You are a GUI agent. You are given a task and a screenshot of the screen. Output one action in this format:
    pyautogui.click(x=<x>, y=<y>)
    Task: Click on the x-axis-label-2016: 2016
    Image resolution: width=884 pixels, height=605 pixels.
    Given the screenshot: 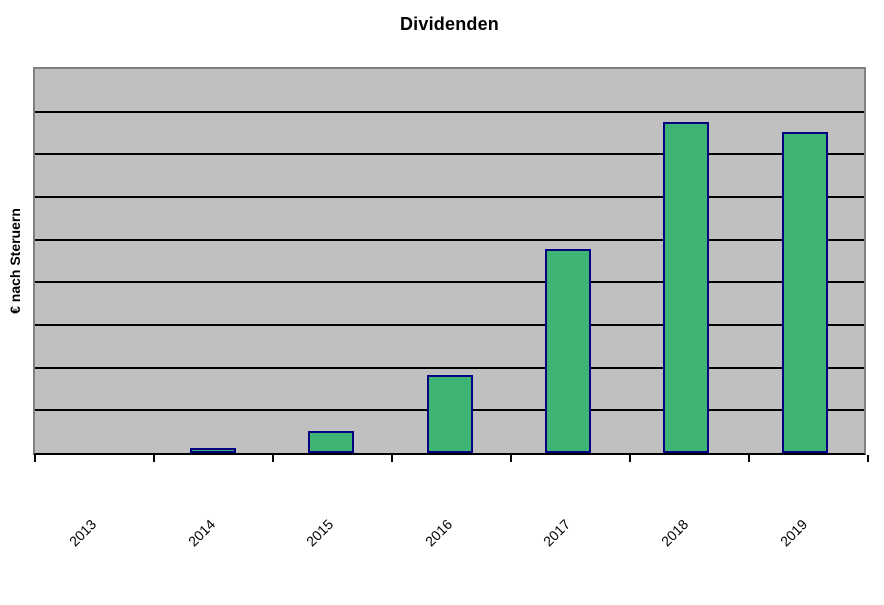 What is the action you would take?
    pyautogui.click(x=438, y=533)
    